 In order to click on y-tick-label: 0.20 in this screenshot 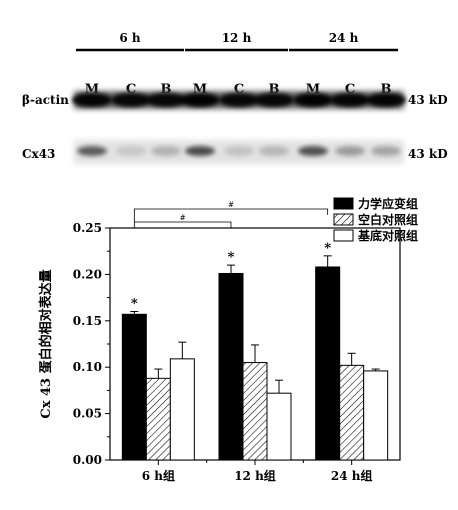, I will do `click(87, 274)`.